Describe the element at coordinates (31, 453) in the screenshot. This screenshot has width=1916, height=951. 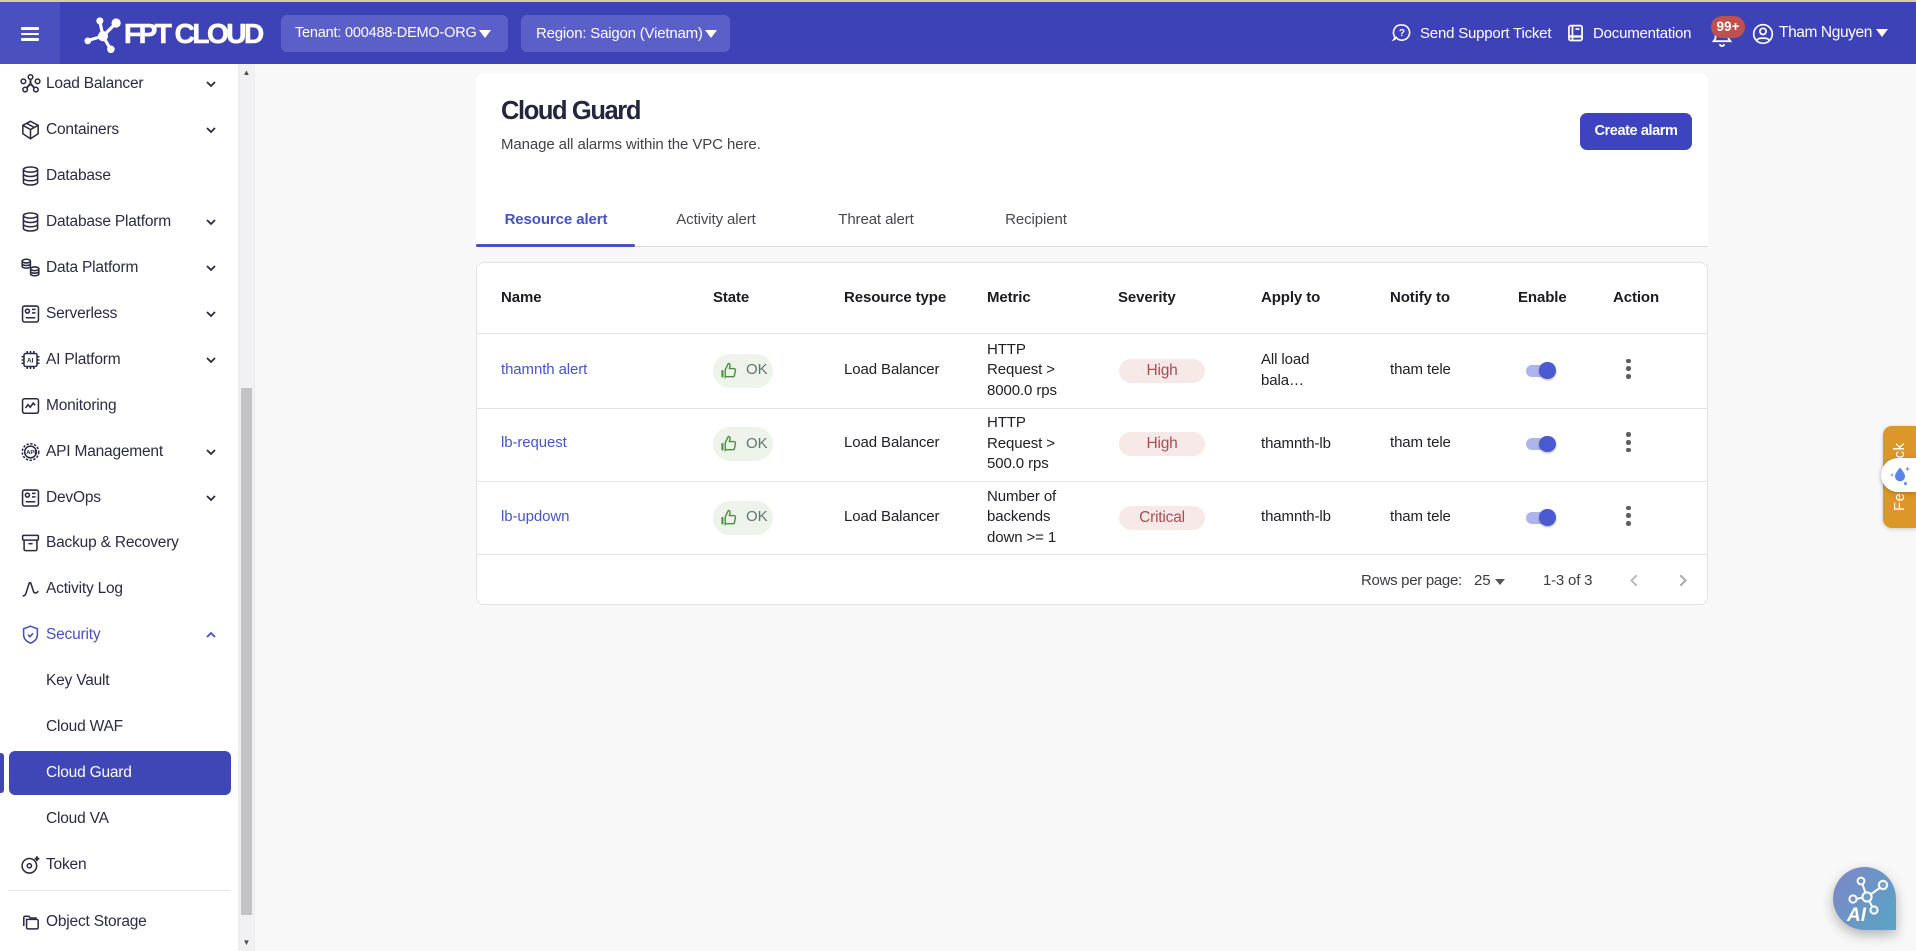
I see `svg-text: API` at that location.